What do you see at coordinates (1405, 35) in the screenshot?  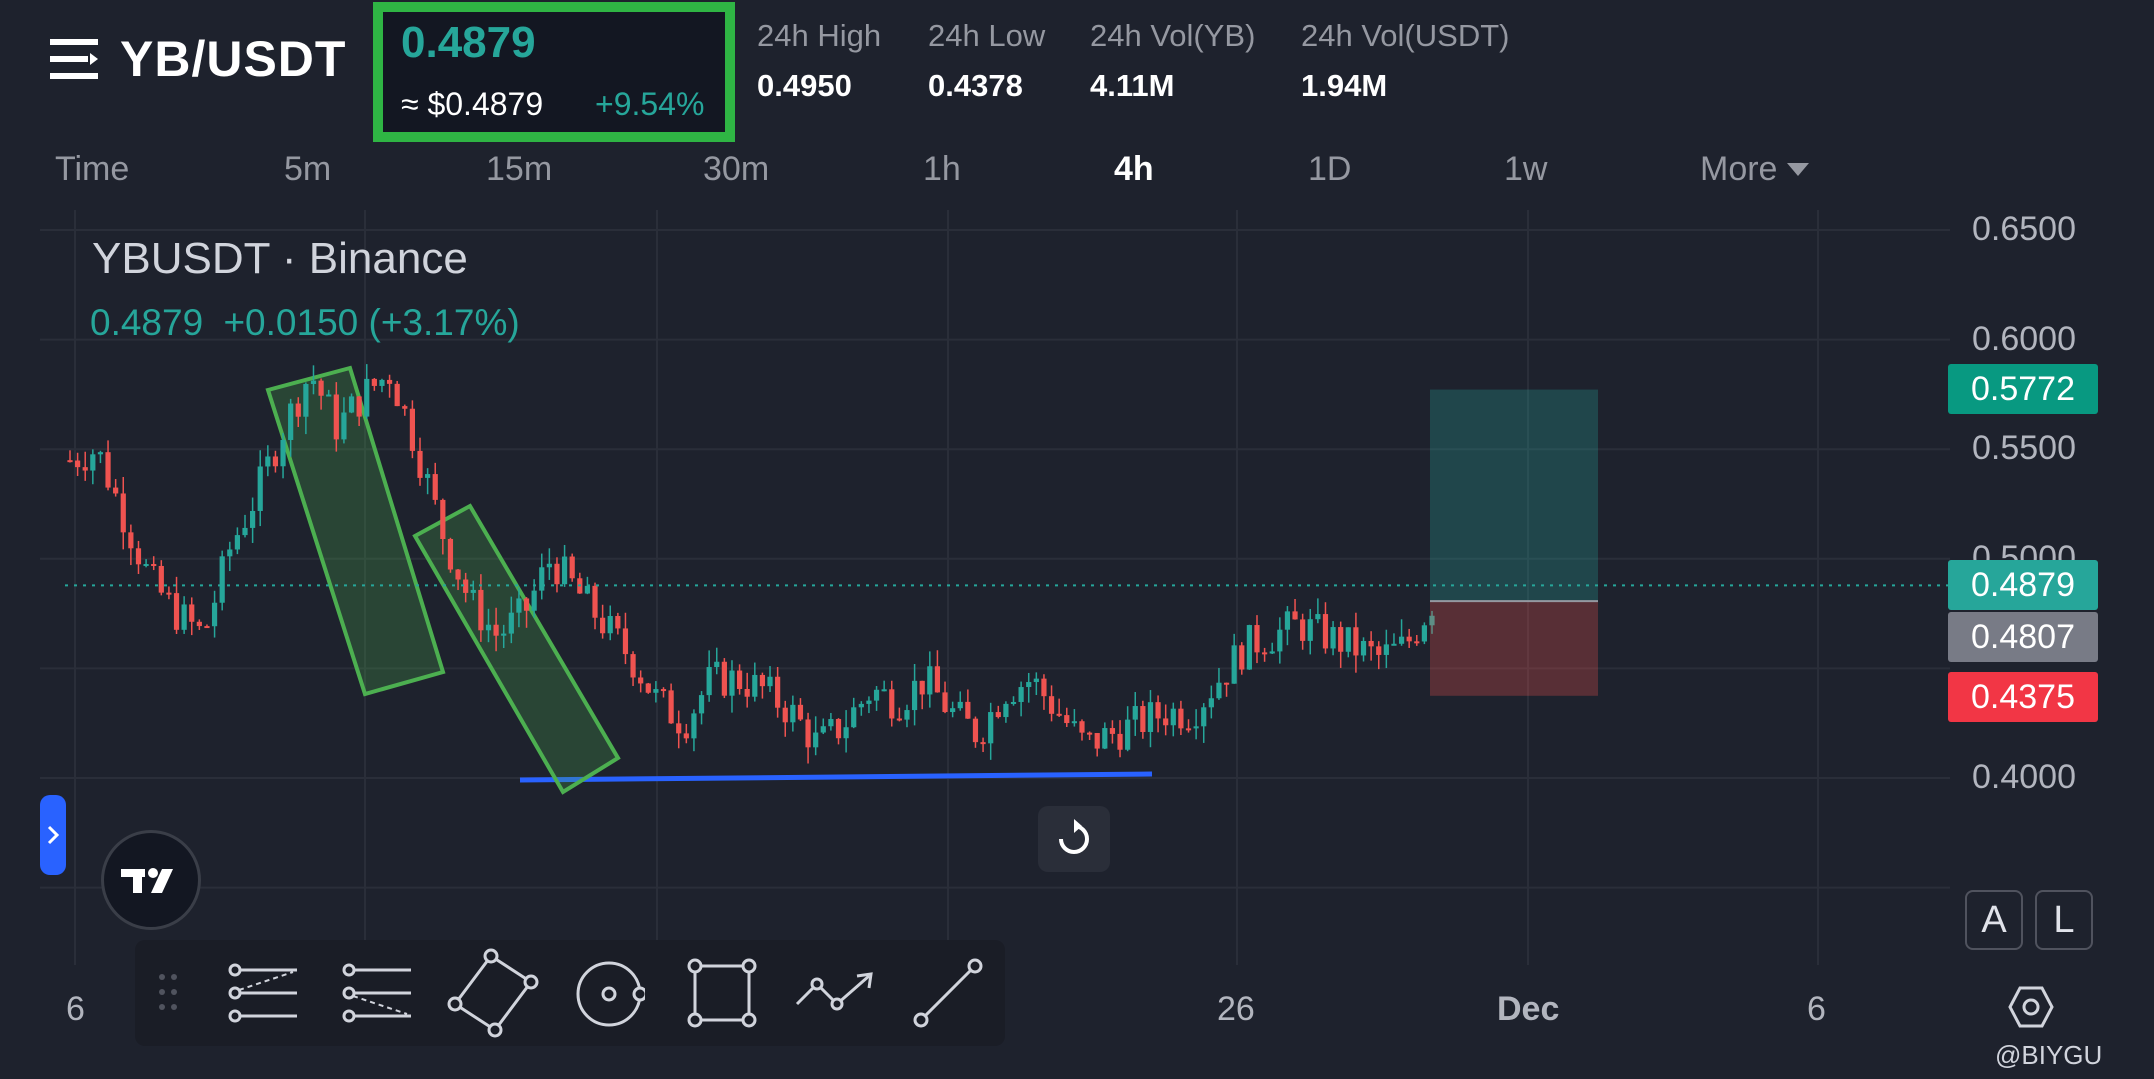 I see `stat-label: 24h Vol(USDT)` at bounding box center [1405, 35].